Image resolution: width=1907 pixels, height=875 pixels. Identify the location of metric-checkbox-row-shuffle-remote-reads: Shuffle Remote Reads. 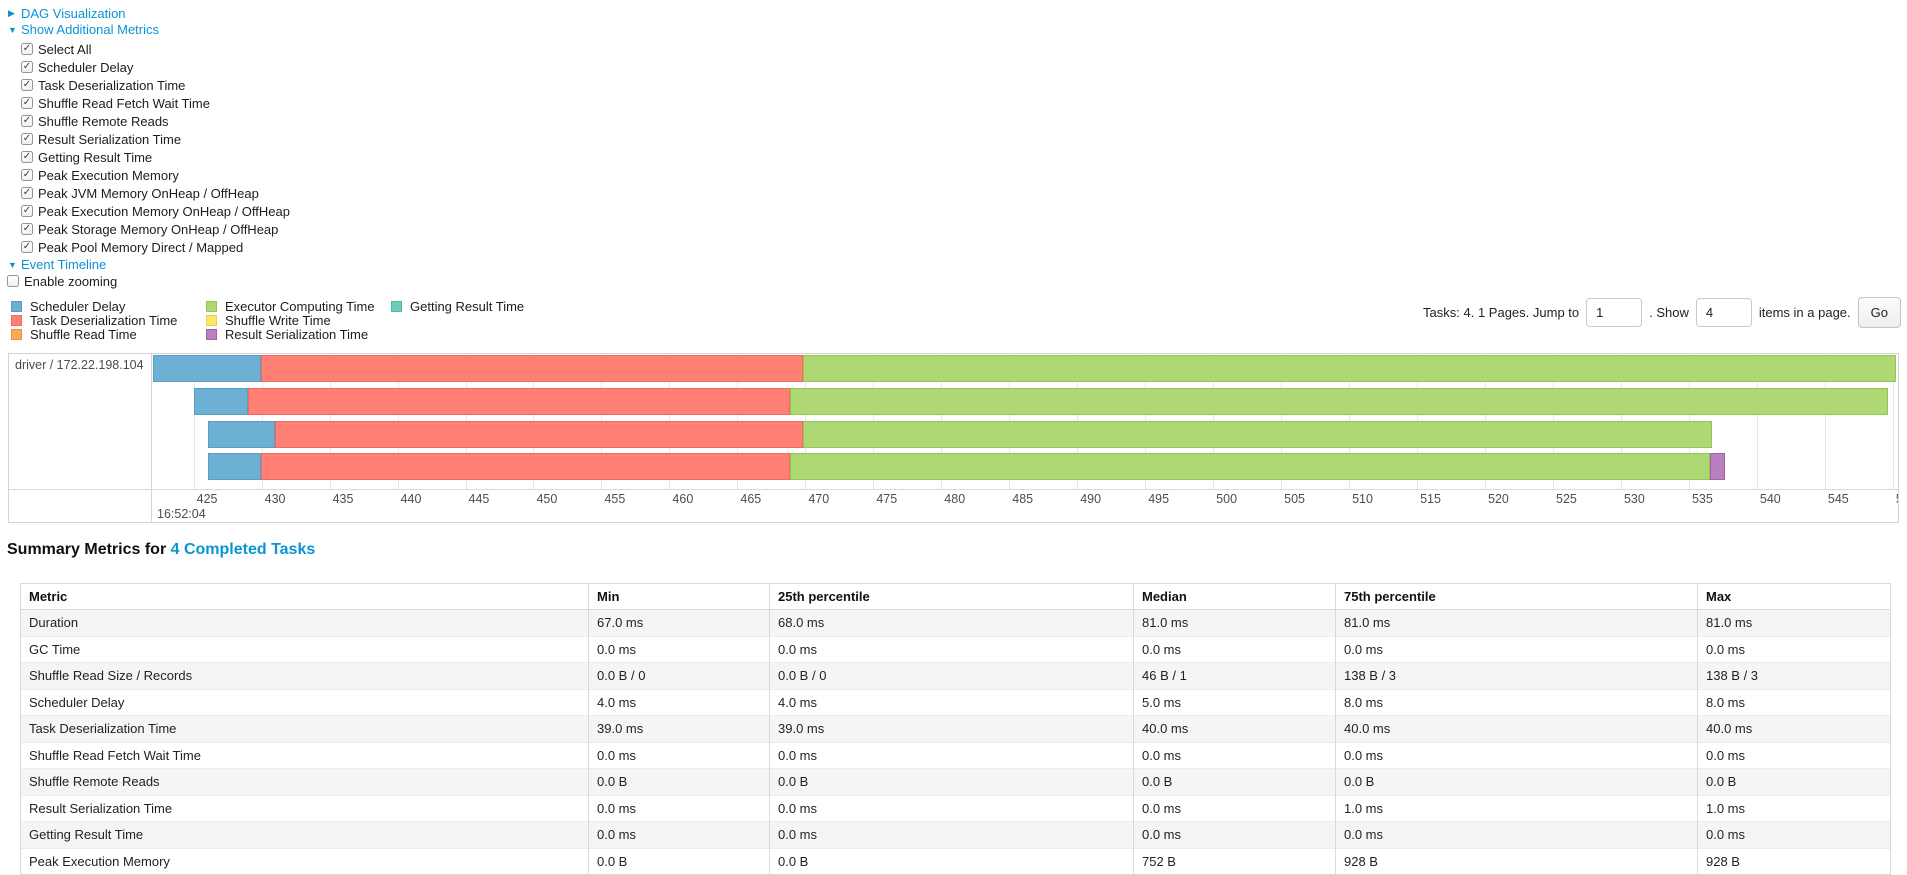
(155, 121).